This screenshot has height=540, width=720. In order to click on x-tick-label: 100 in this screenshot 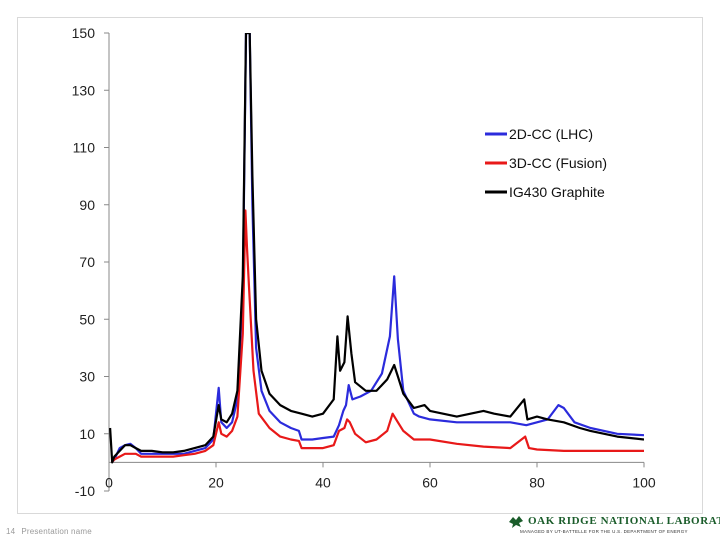, I will do `click(644, 482)`.